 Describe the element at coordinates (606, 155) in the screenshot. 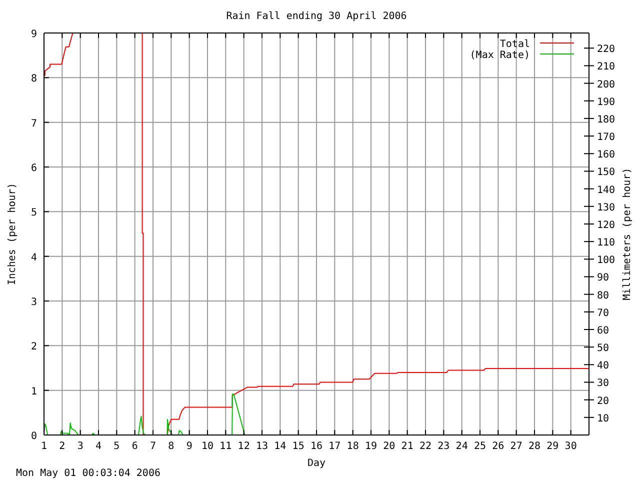

I see `y2-tick-label: 160` at that location.